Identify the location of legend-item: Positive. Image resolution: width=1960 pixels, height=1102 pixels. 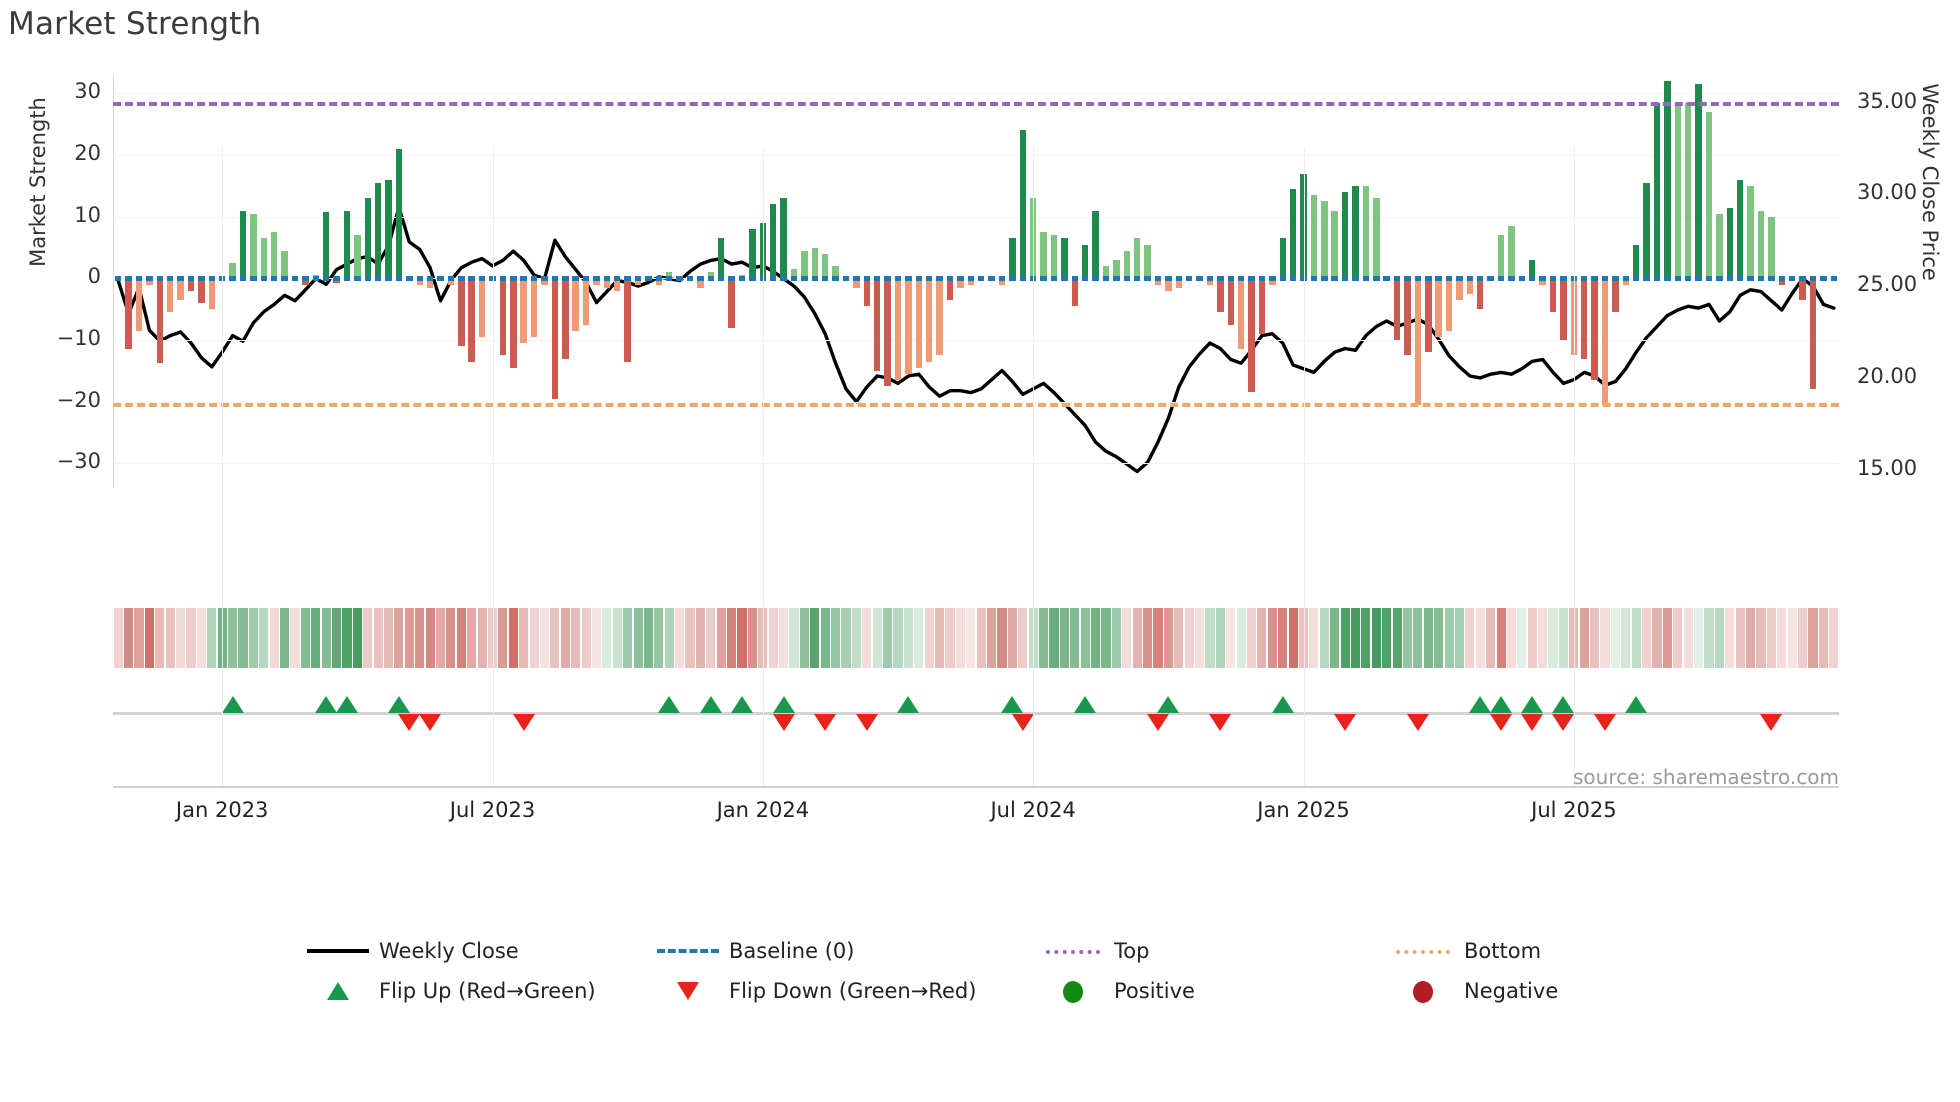
(1115, 991).